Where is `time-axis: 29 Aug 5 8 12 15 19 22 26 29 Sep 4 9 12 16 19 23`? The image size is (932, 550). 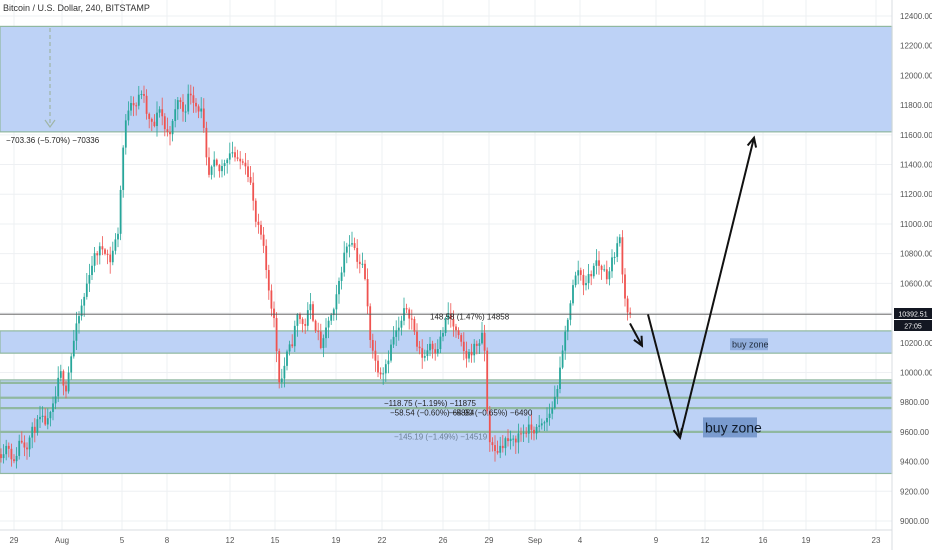
time-axis: 29 Aug 5 8 12 15 19 22 26 29 Sep 4 9 12 16 19 23 is located at coordinates (445, 540).